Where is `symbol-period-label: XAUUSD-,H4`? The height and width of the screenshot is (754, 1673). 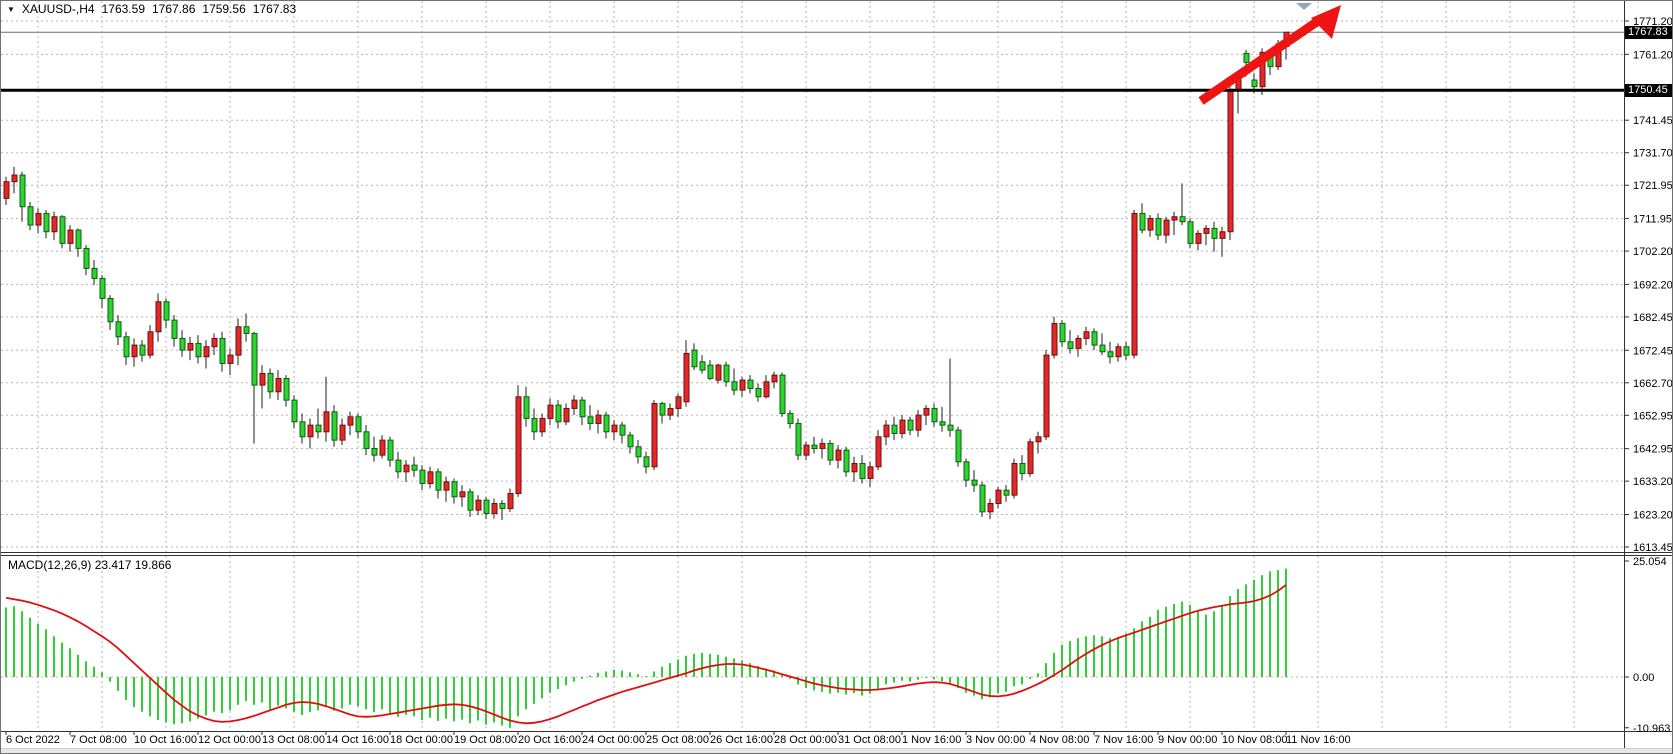
symbol-period-label: XAUUSD-,H4 is located at coordinates (58, 8).